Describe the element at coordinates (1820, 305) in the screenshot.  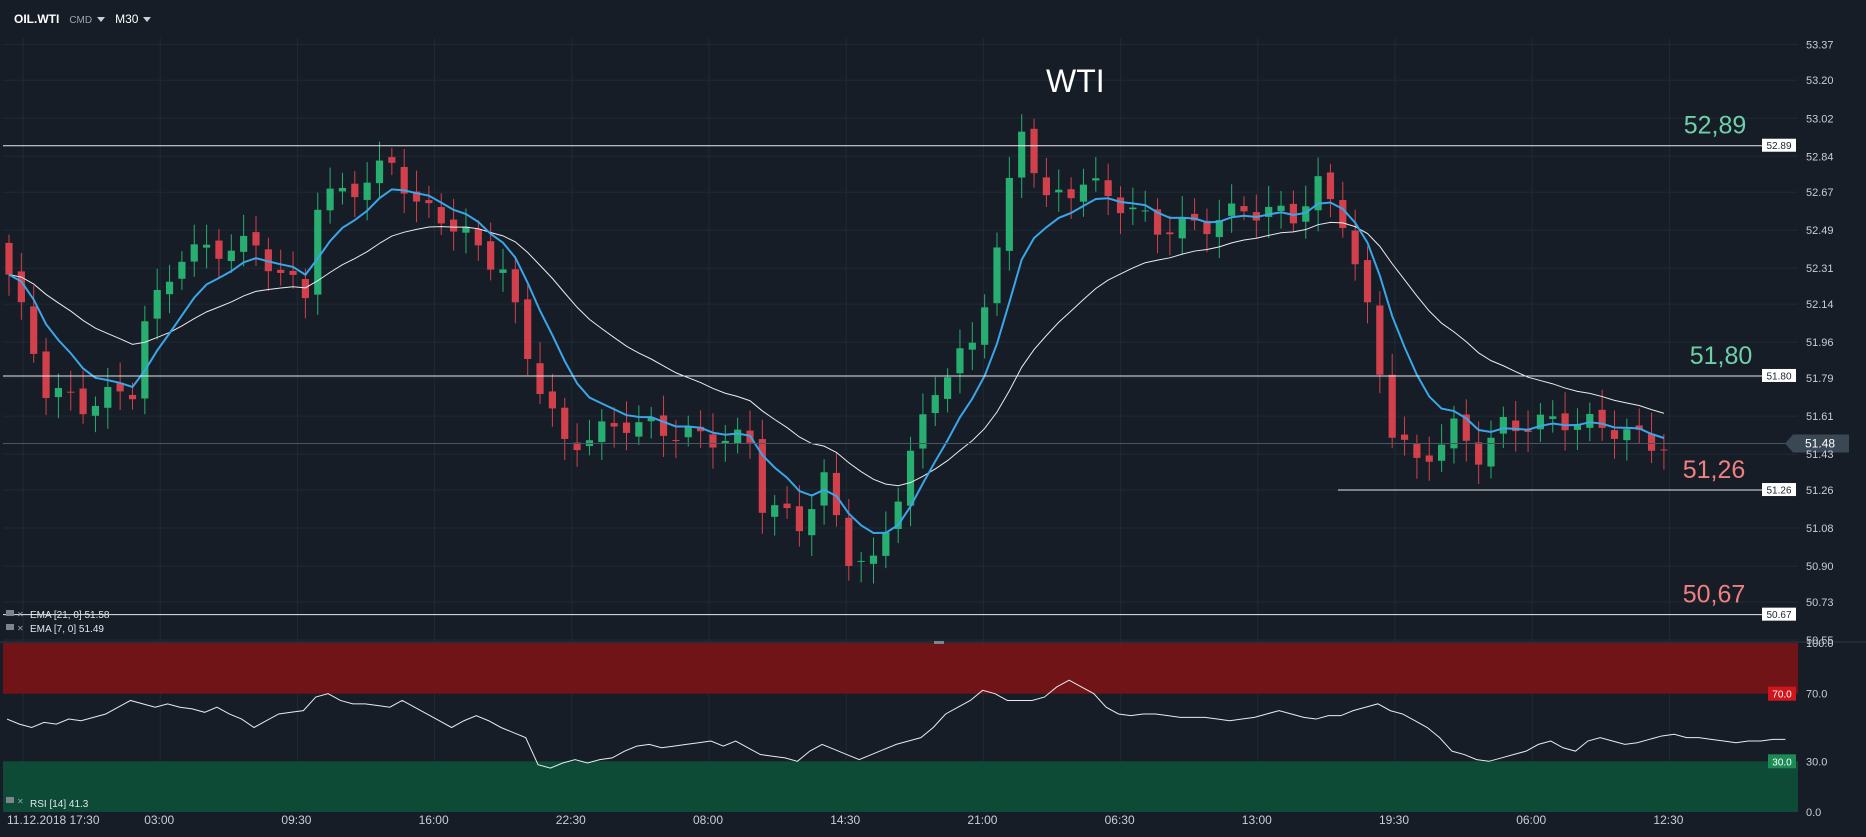
I see `price-tick-label: 52.14` at that location.